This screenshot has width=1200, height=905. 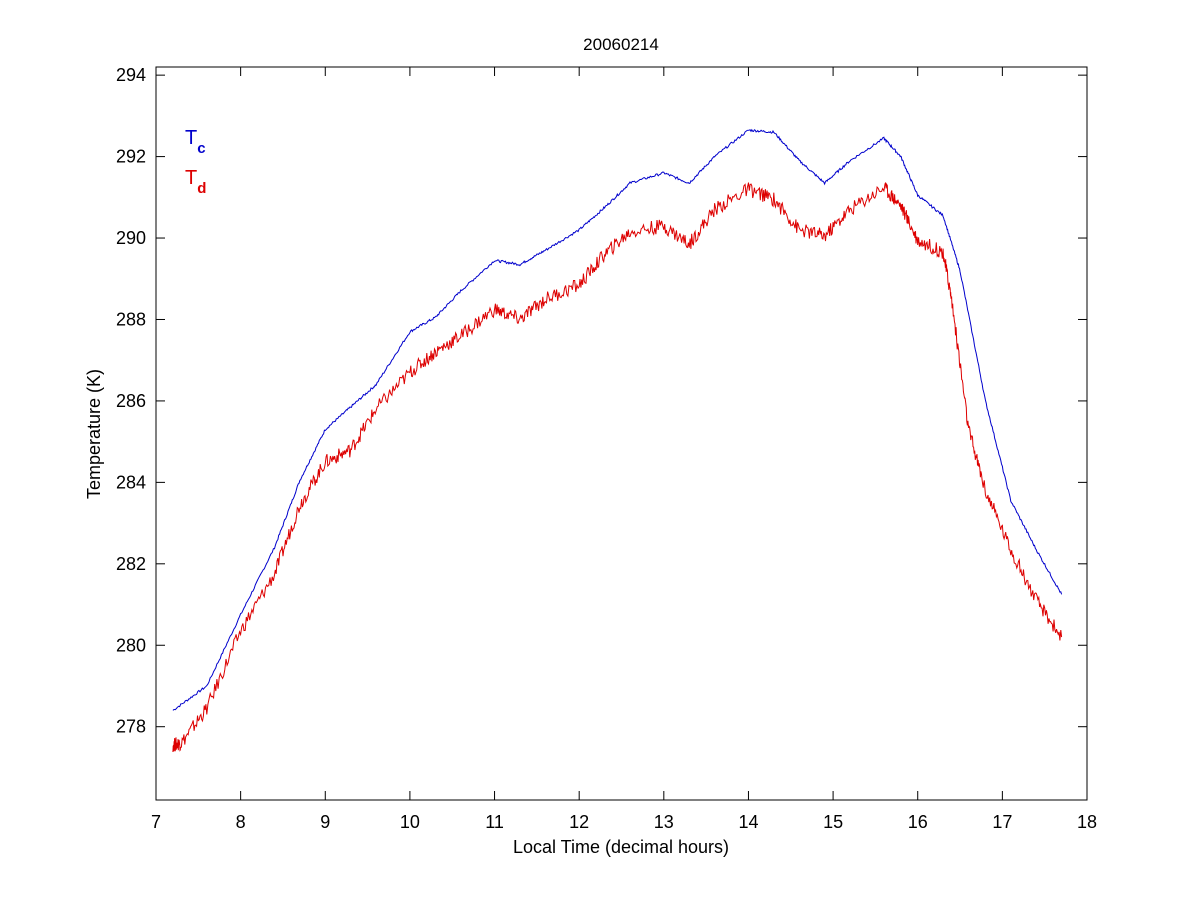 I want to click on x-tick-label: 7, so click(x=156, y=822).